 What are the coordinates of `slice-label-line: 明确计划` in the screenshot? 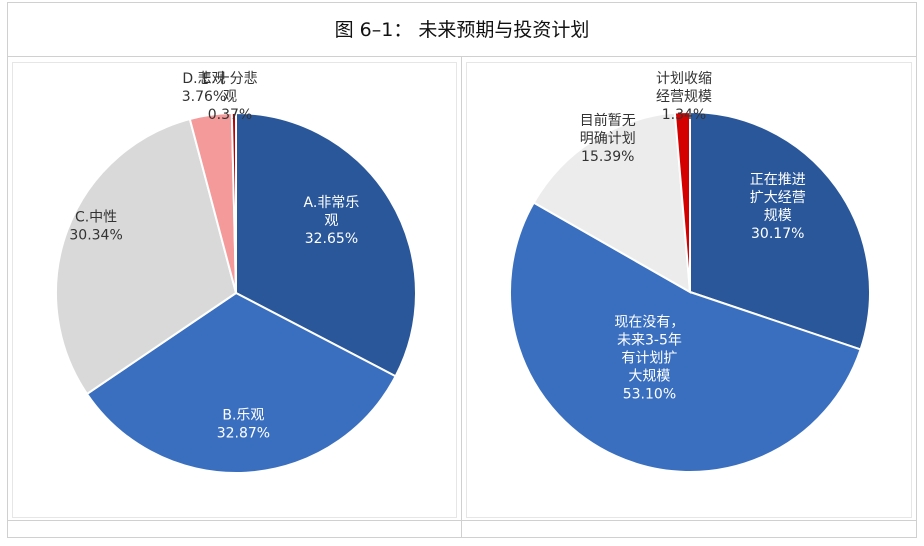 It's located at (608, 139).